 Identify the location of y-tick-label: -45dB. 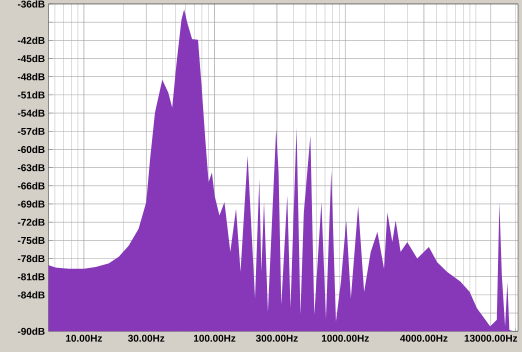
(31, 58).